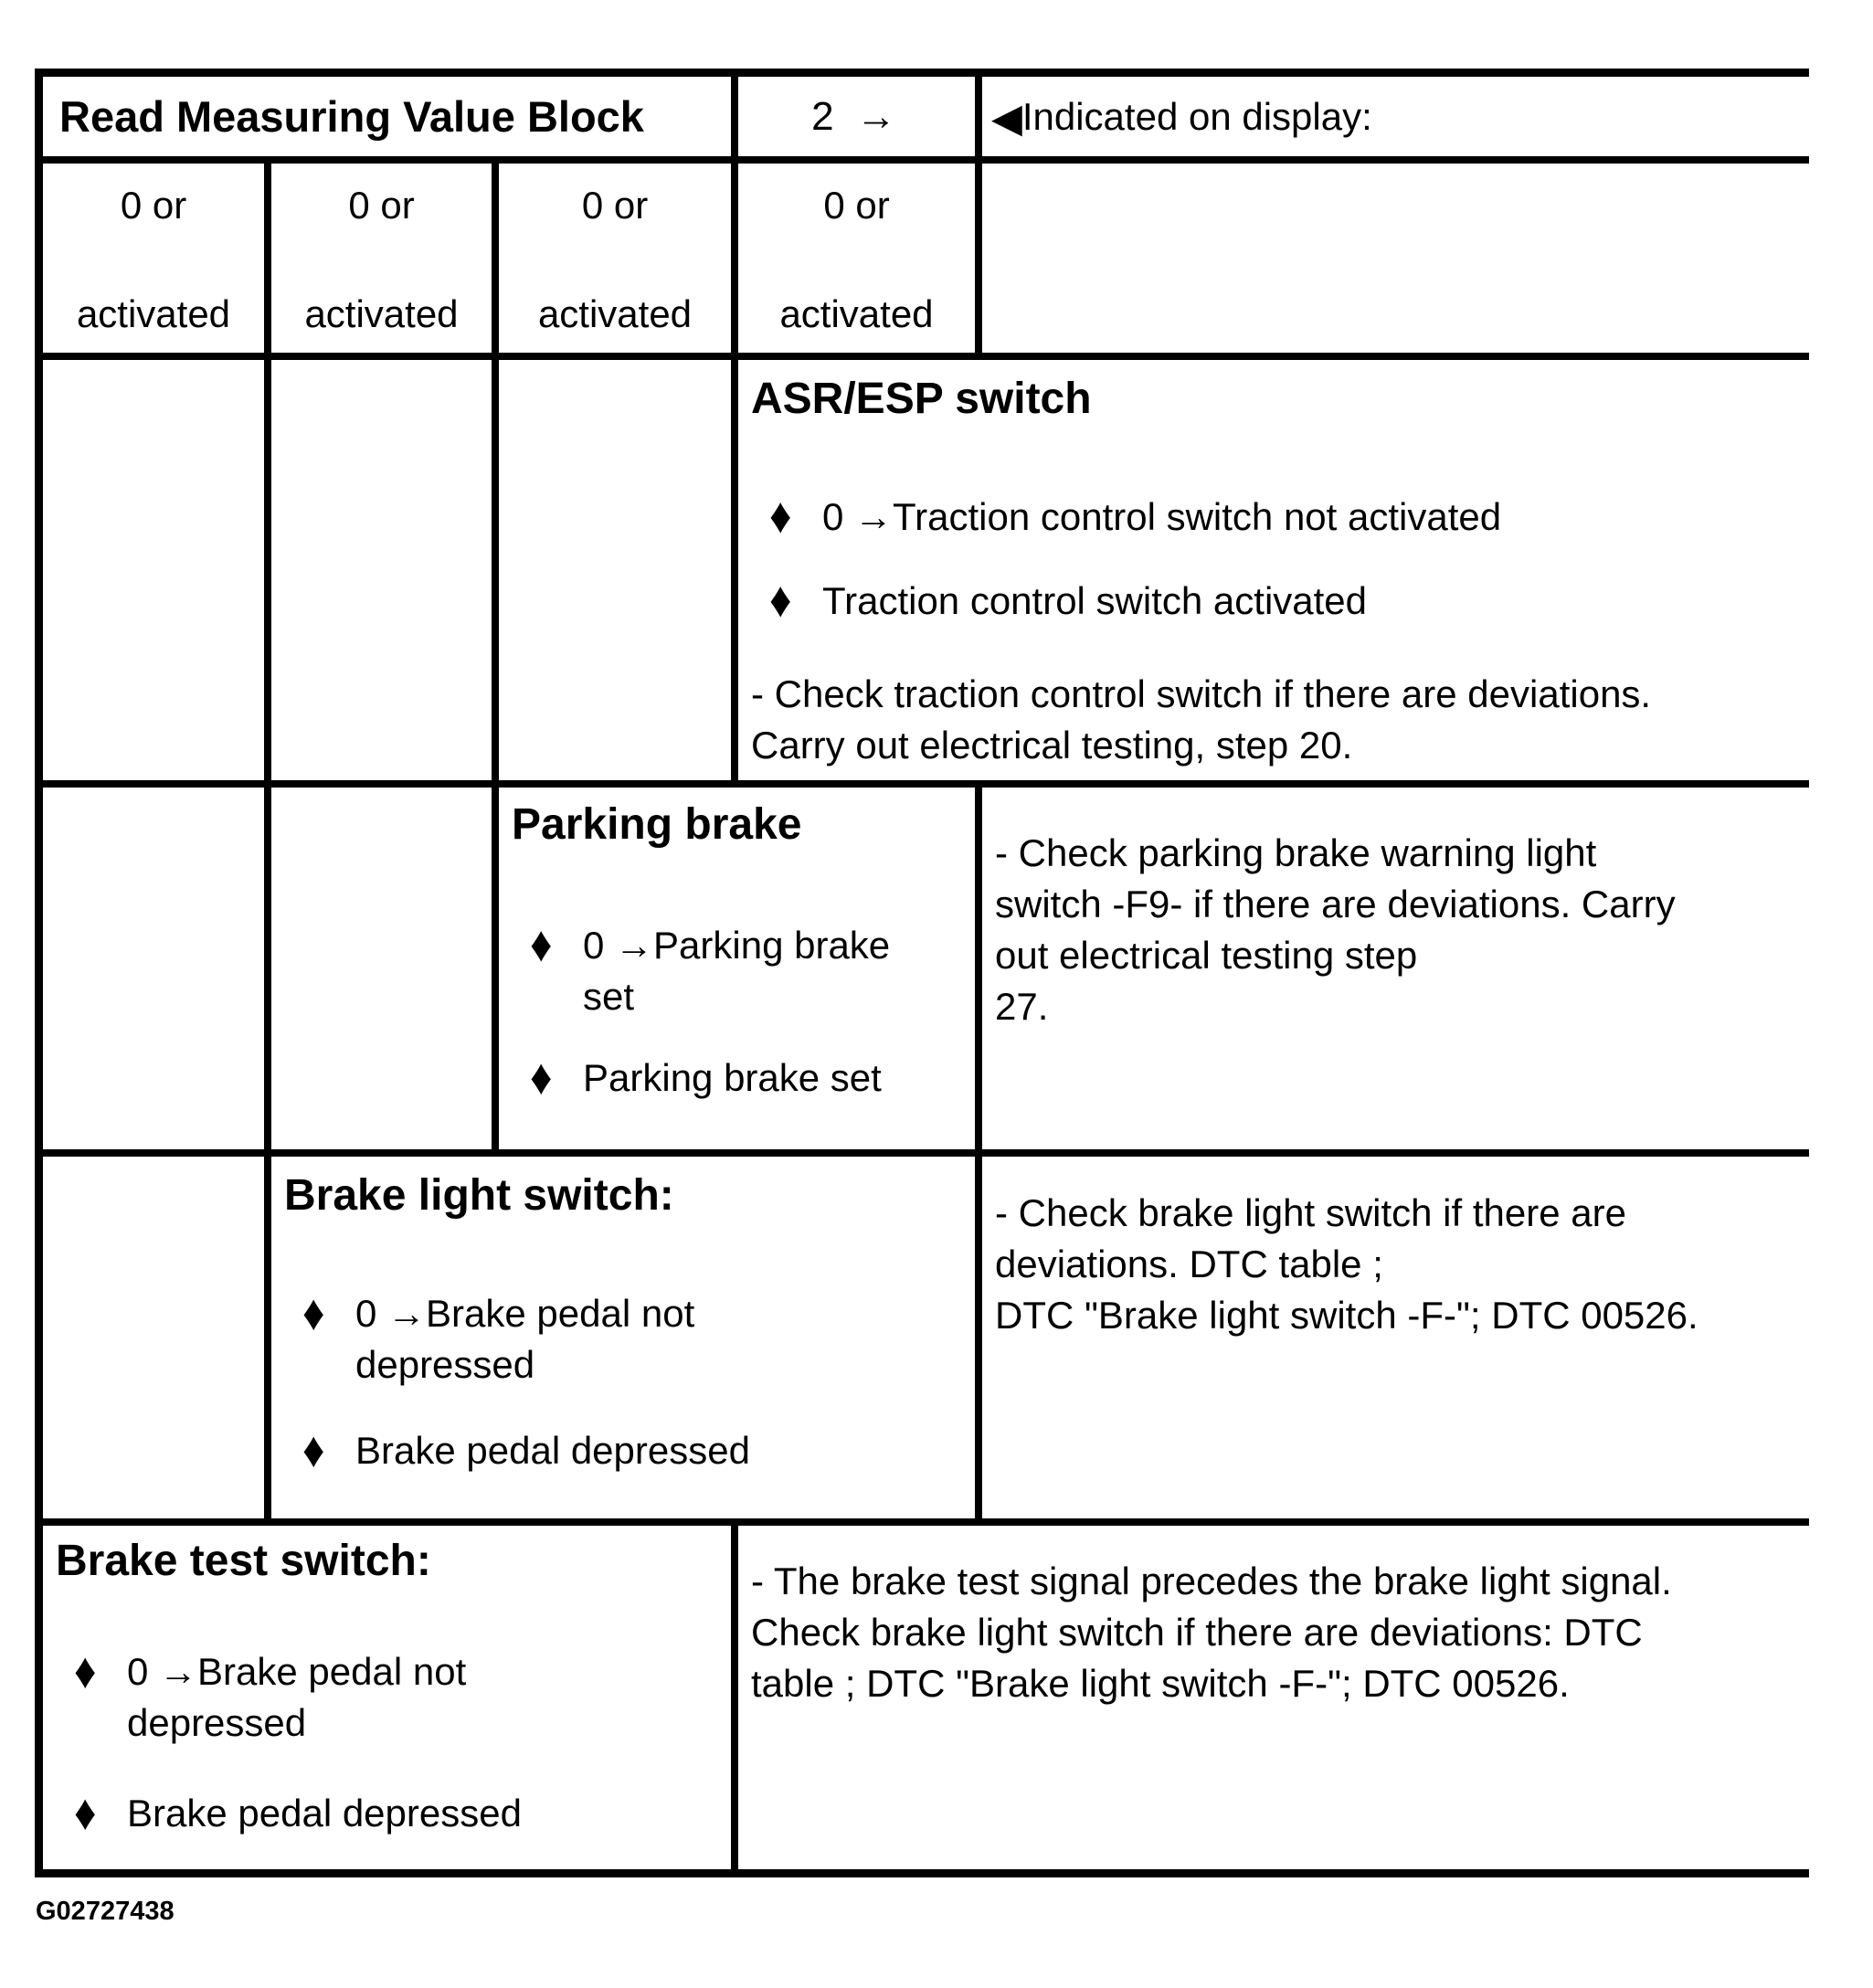 This screenshot has height=1988, width=1873. I want to click on bullet-text: 0 →Parking brake set, so click(737, 971).